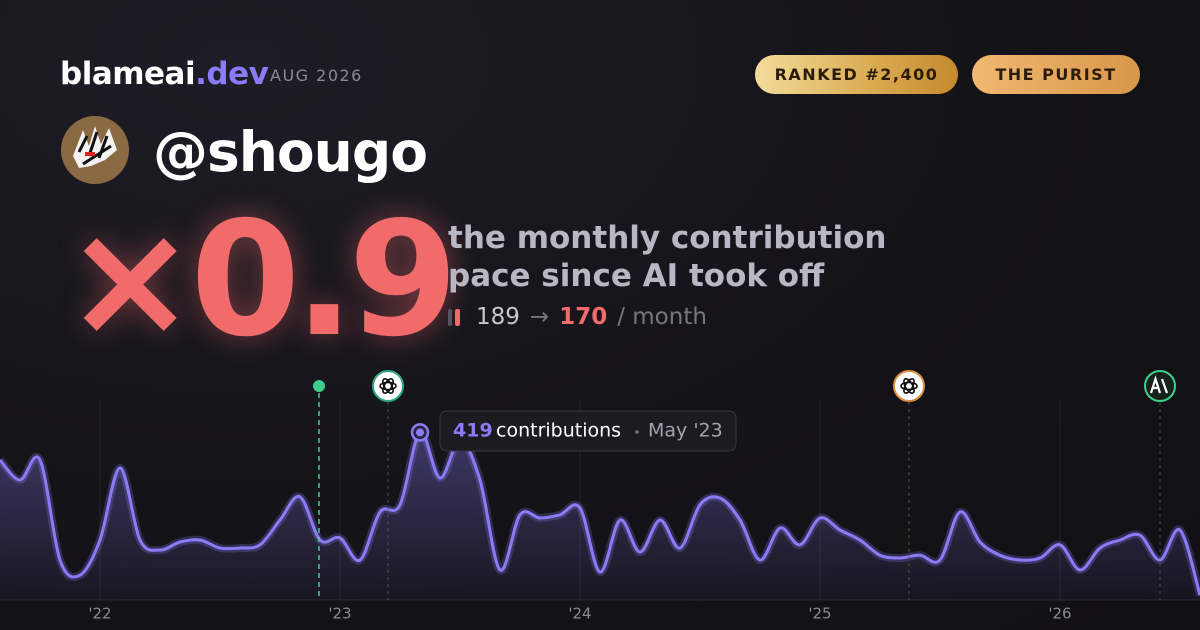 The image size is (1200, 630). What do you see at coordinates (1160, 386) in the screenshot?
I see `anthropic-icon` at bounding box center [1160, 386].